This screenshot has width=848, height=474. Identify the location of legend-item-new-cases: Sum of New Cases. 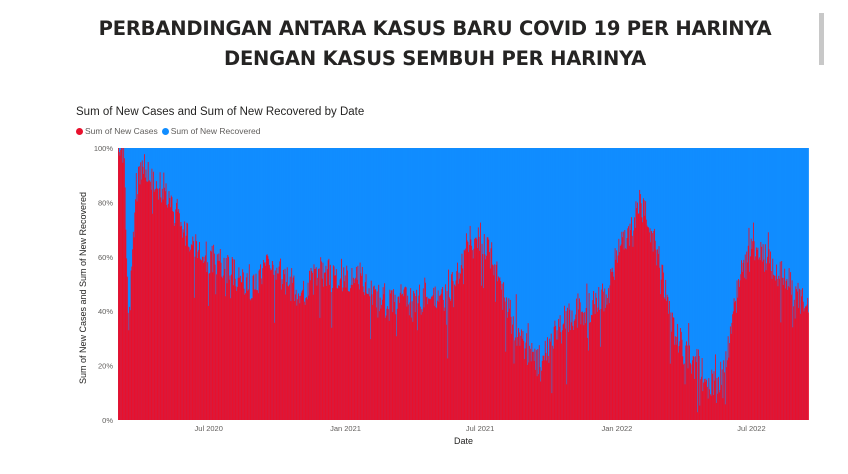
(117, 131).